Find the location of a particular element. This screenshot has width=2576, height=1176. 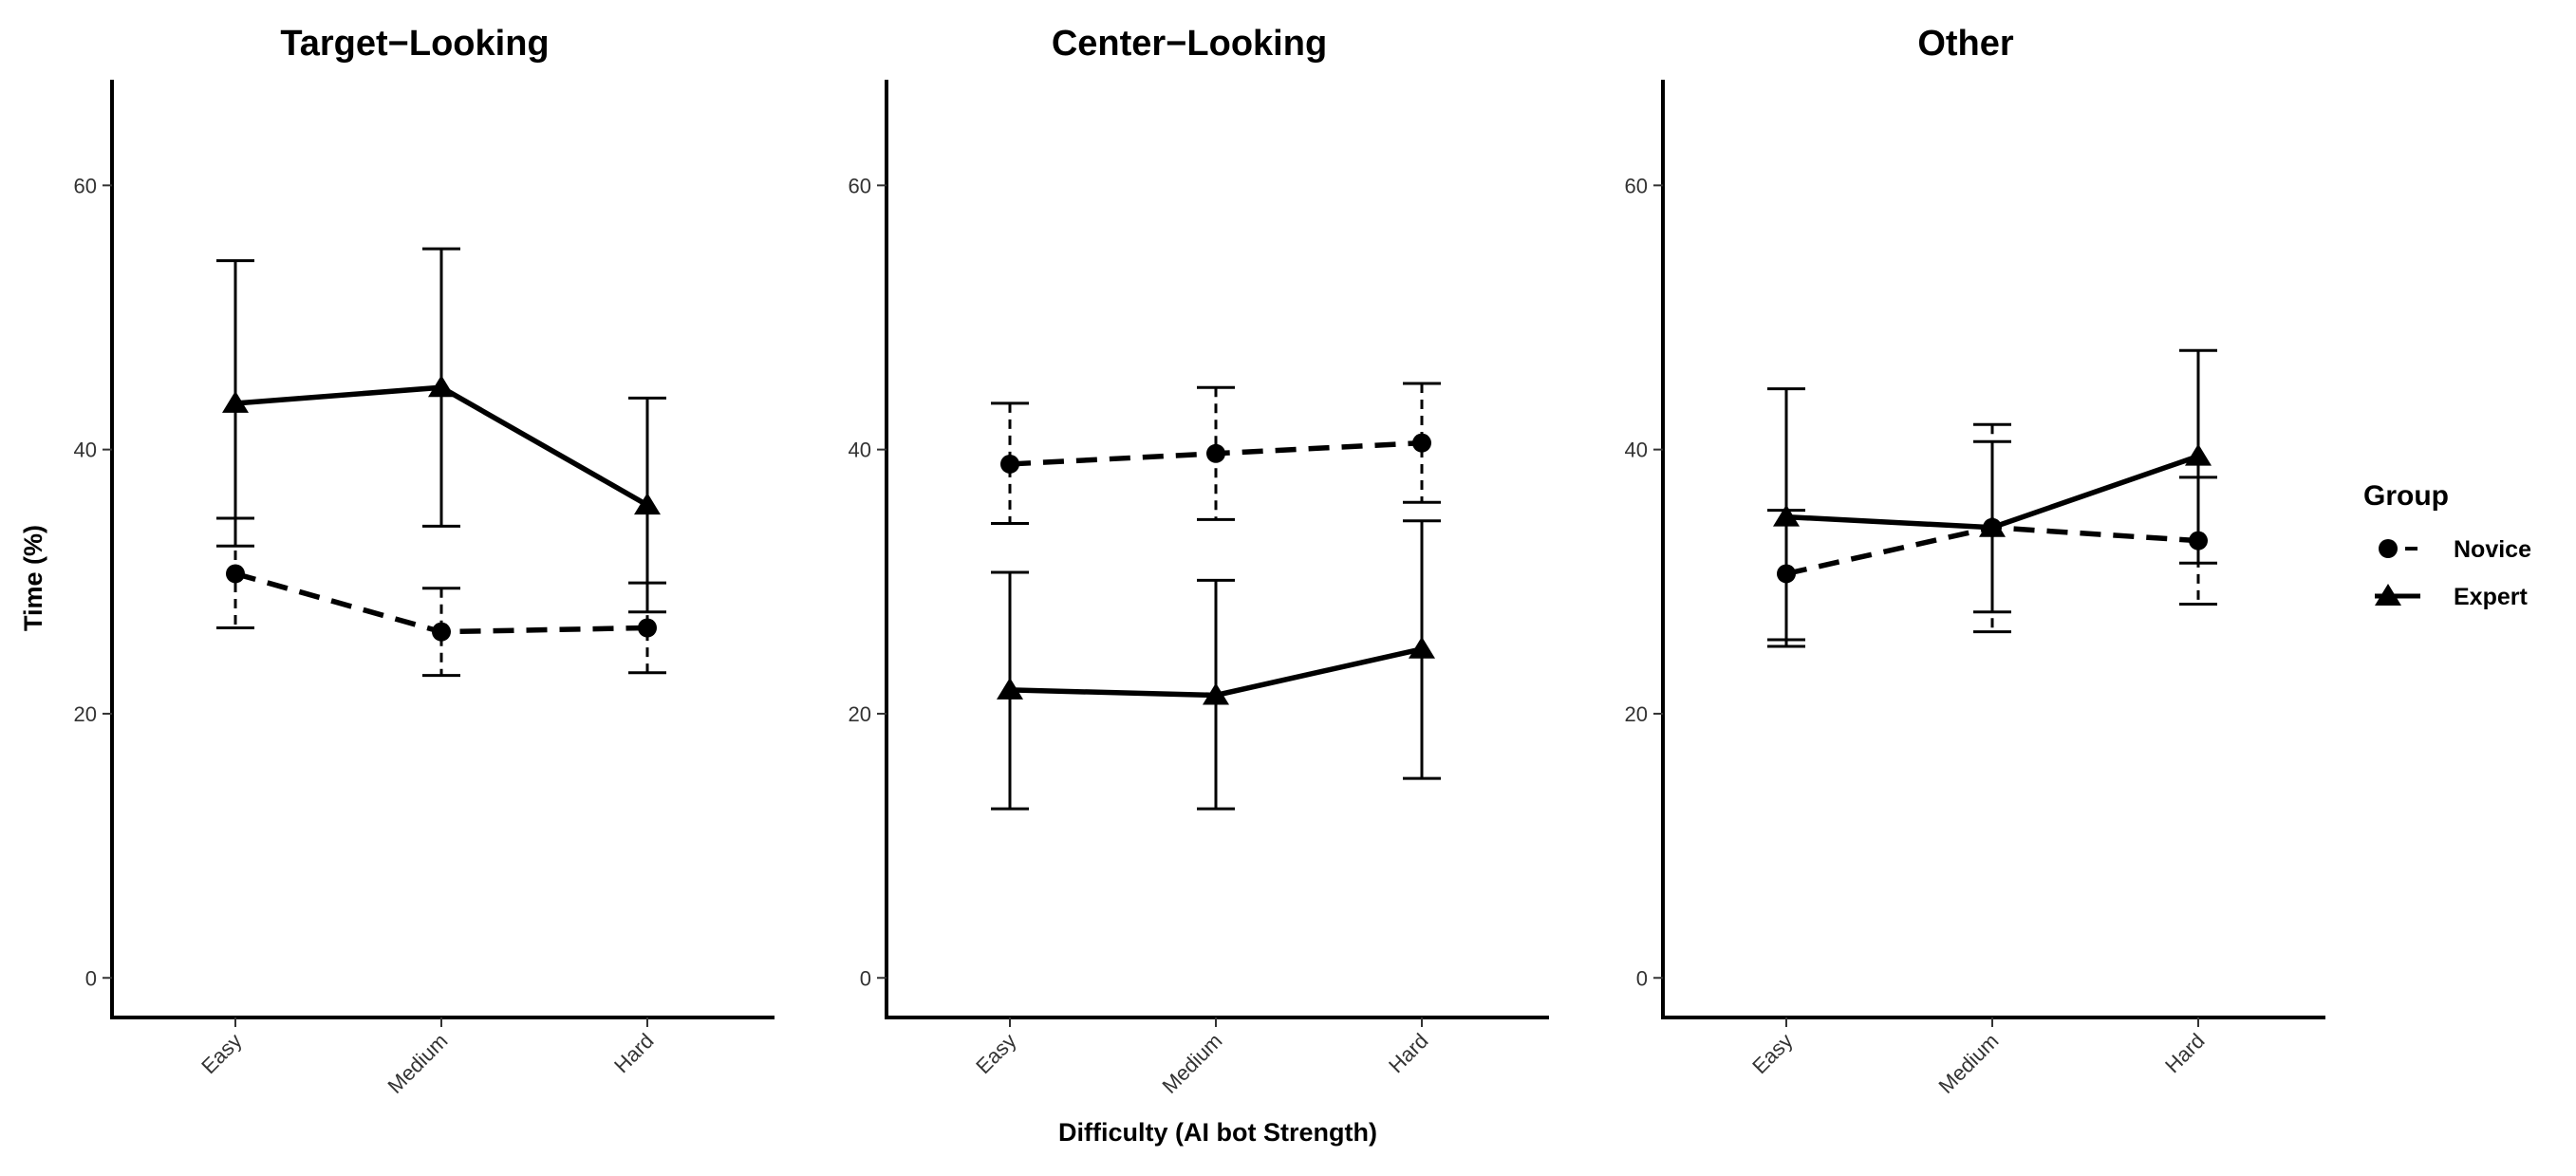

panel-title: Center−Looking is located at coordinates (1189, 44).